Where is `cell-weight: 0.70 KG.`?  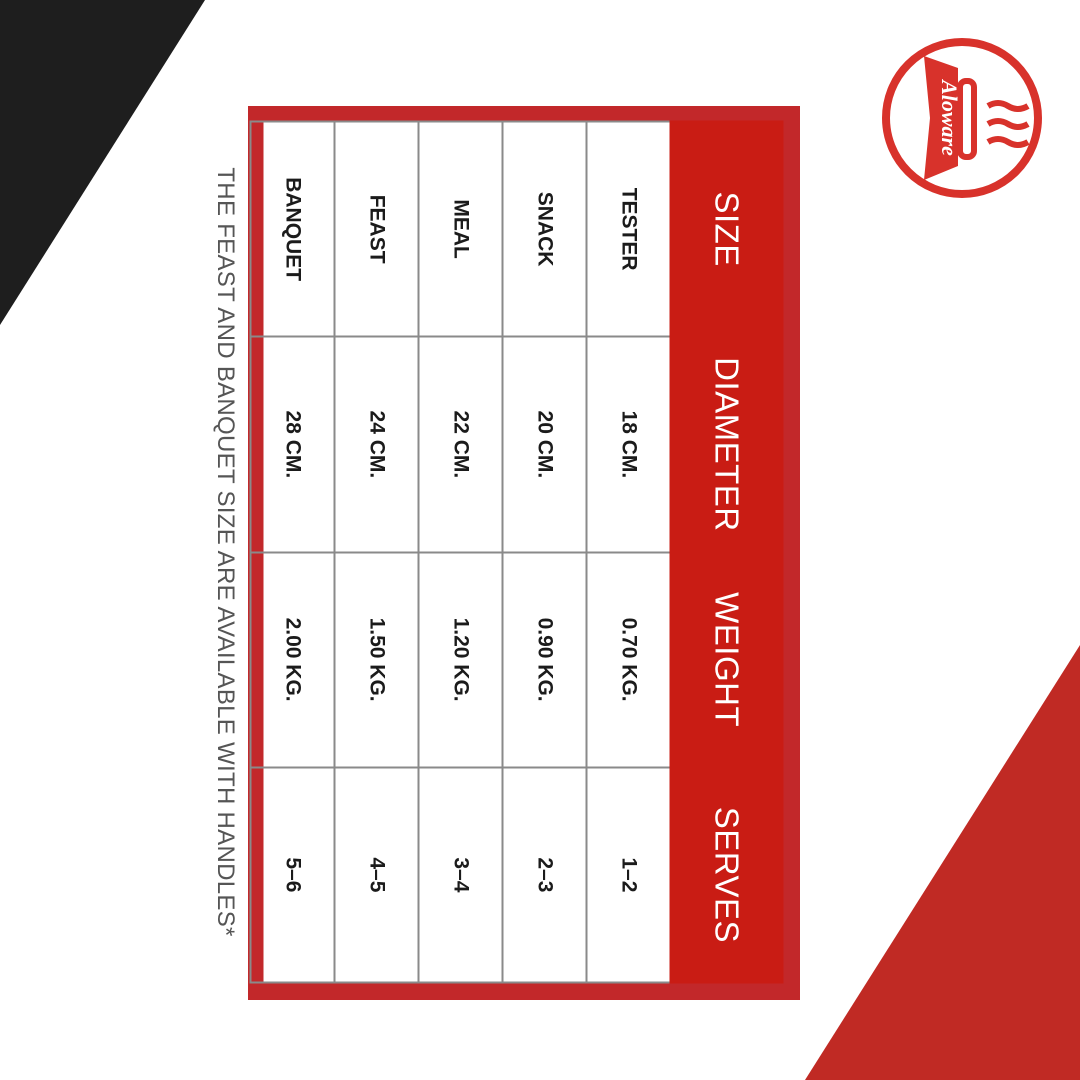 cell-weight: 0.70 KG. is located at coordinates (628, 659).